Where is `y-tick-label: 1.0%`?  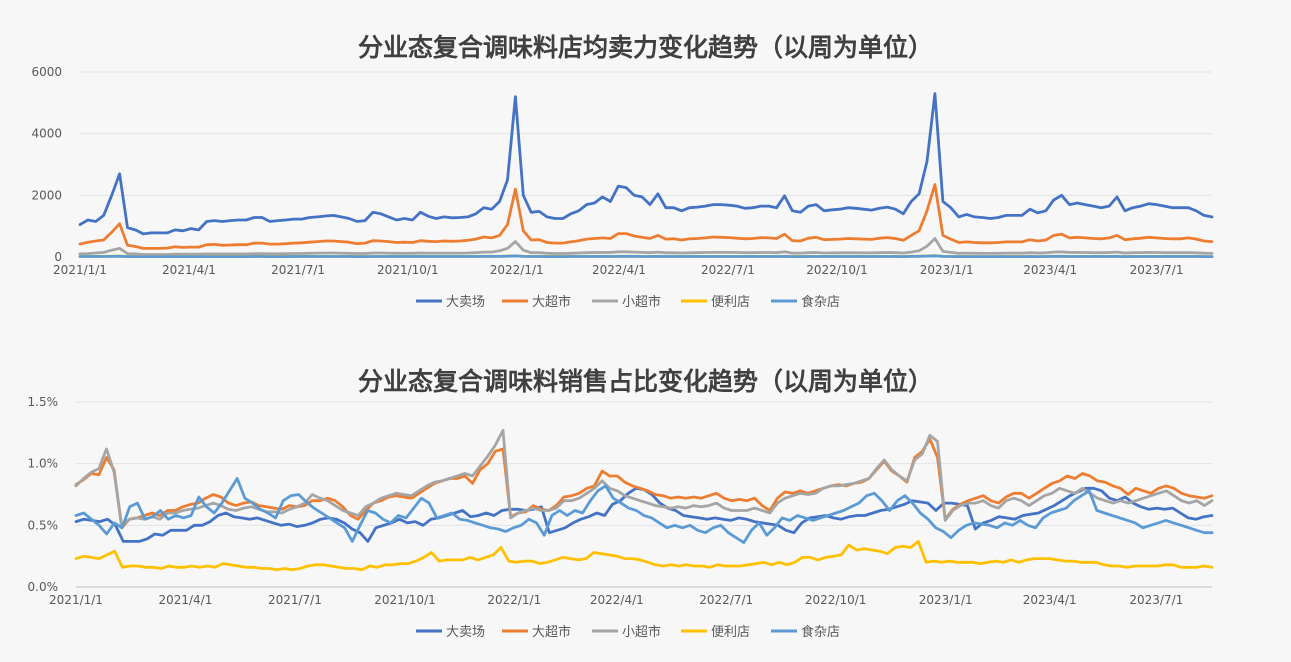
y-tick-label: 1.0% is located at coordinates (43, 464).